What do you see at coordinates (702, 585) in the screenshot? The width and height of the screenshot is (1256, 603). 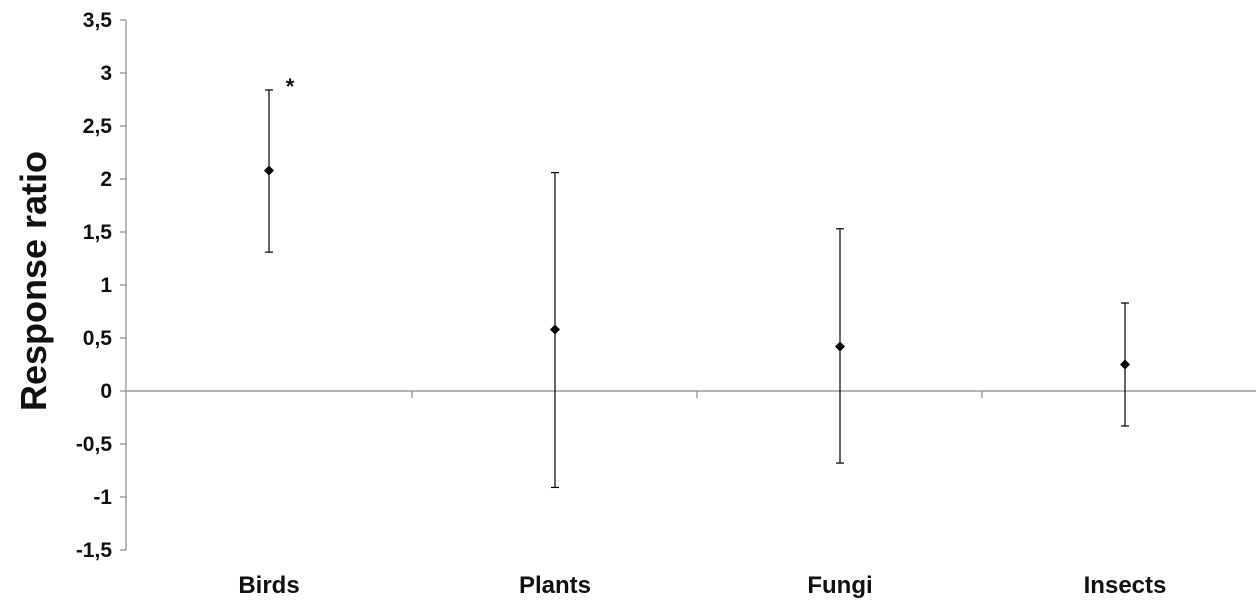 I see `x-axis-category-labels: Birds Plants Fungi Insects` at bounding box center [702, 585].